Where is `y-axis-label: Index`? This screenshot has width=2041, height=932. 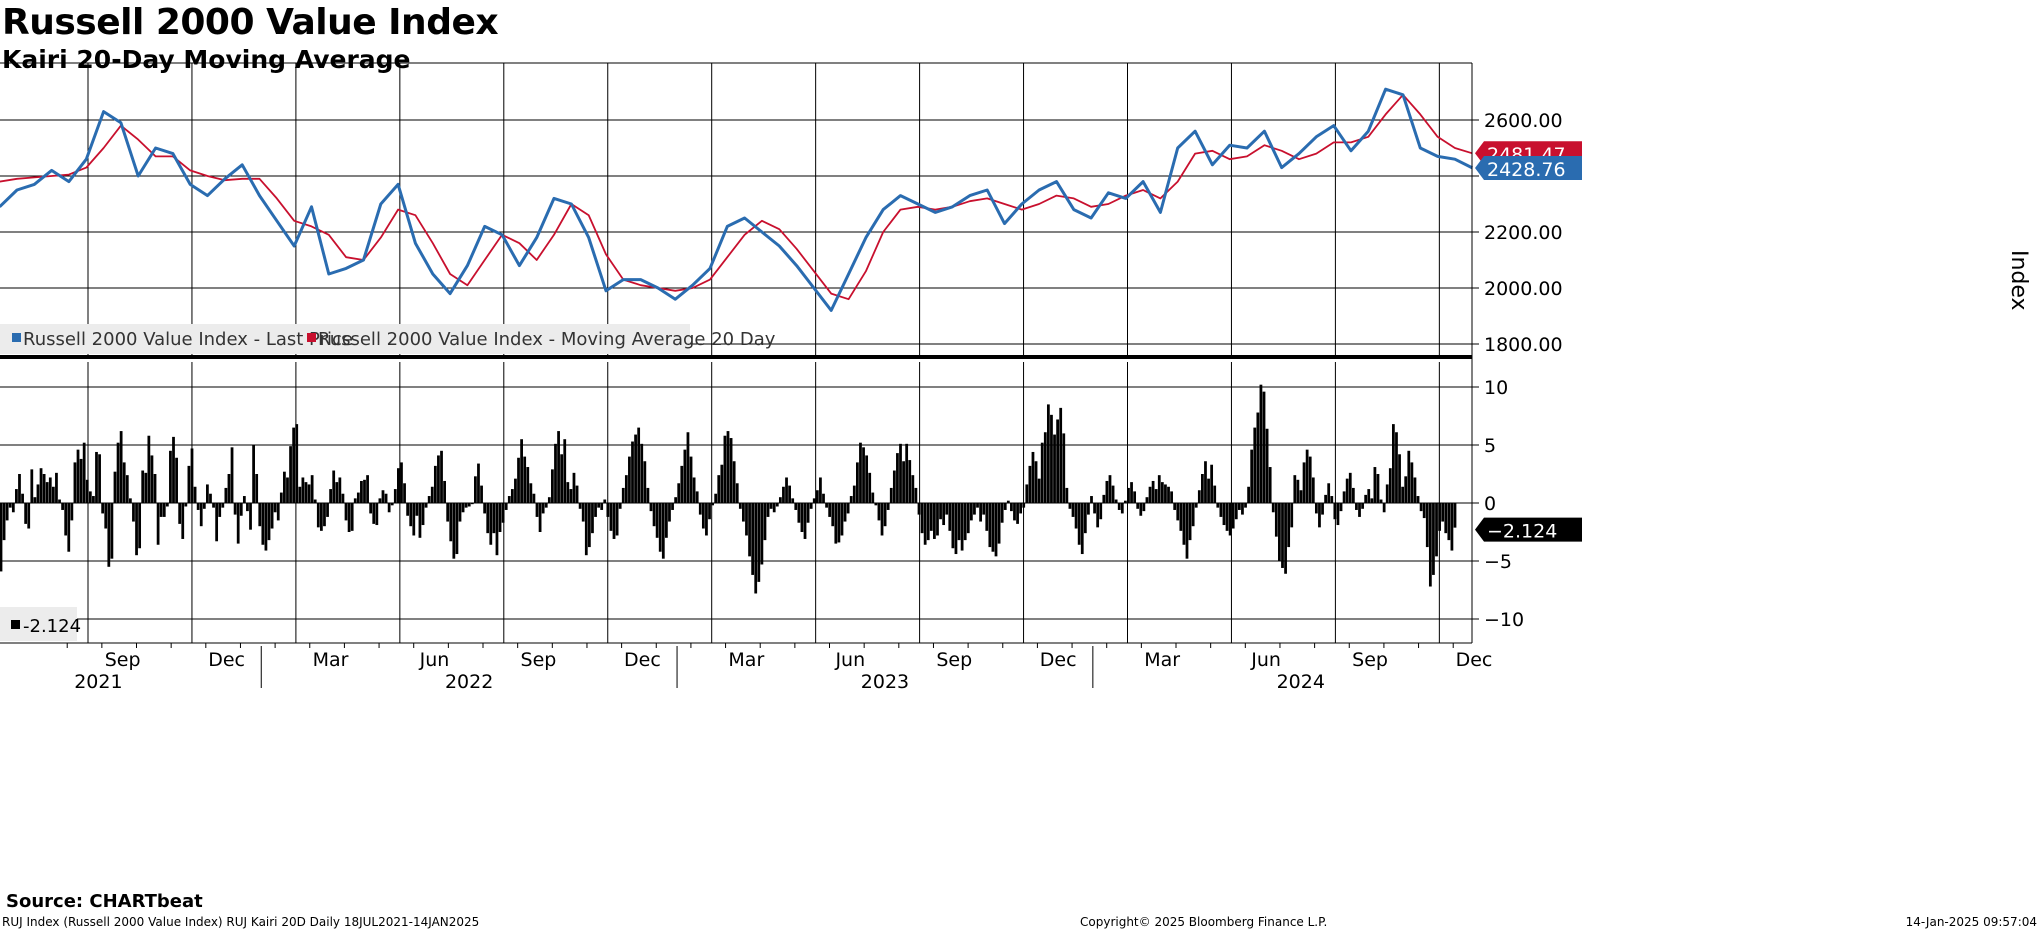
y-axis-label: Index is located at coordinates (2018, 280).